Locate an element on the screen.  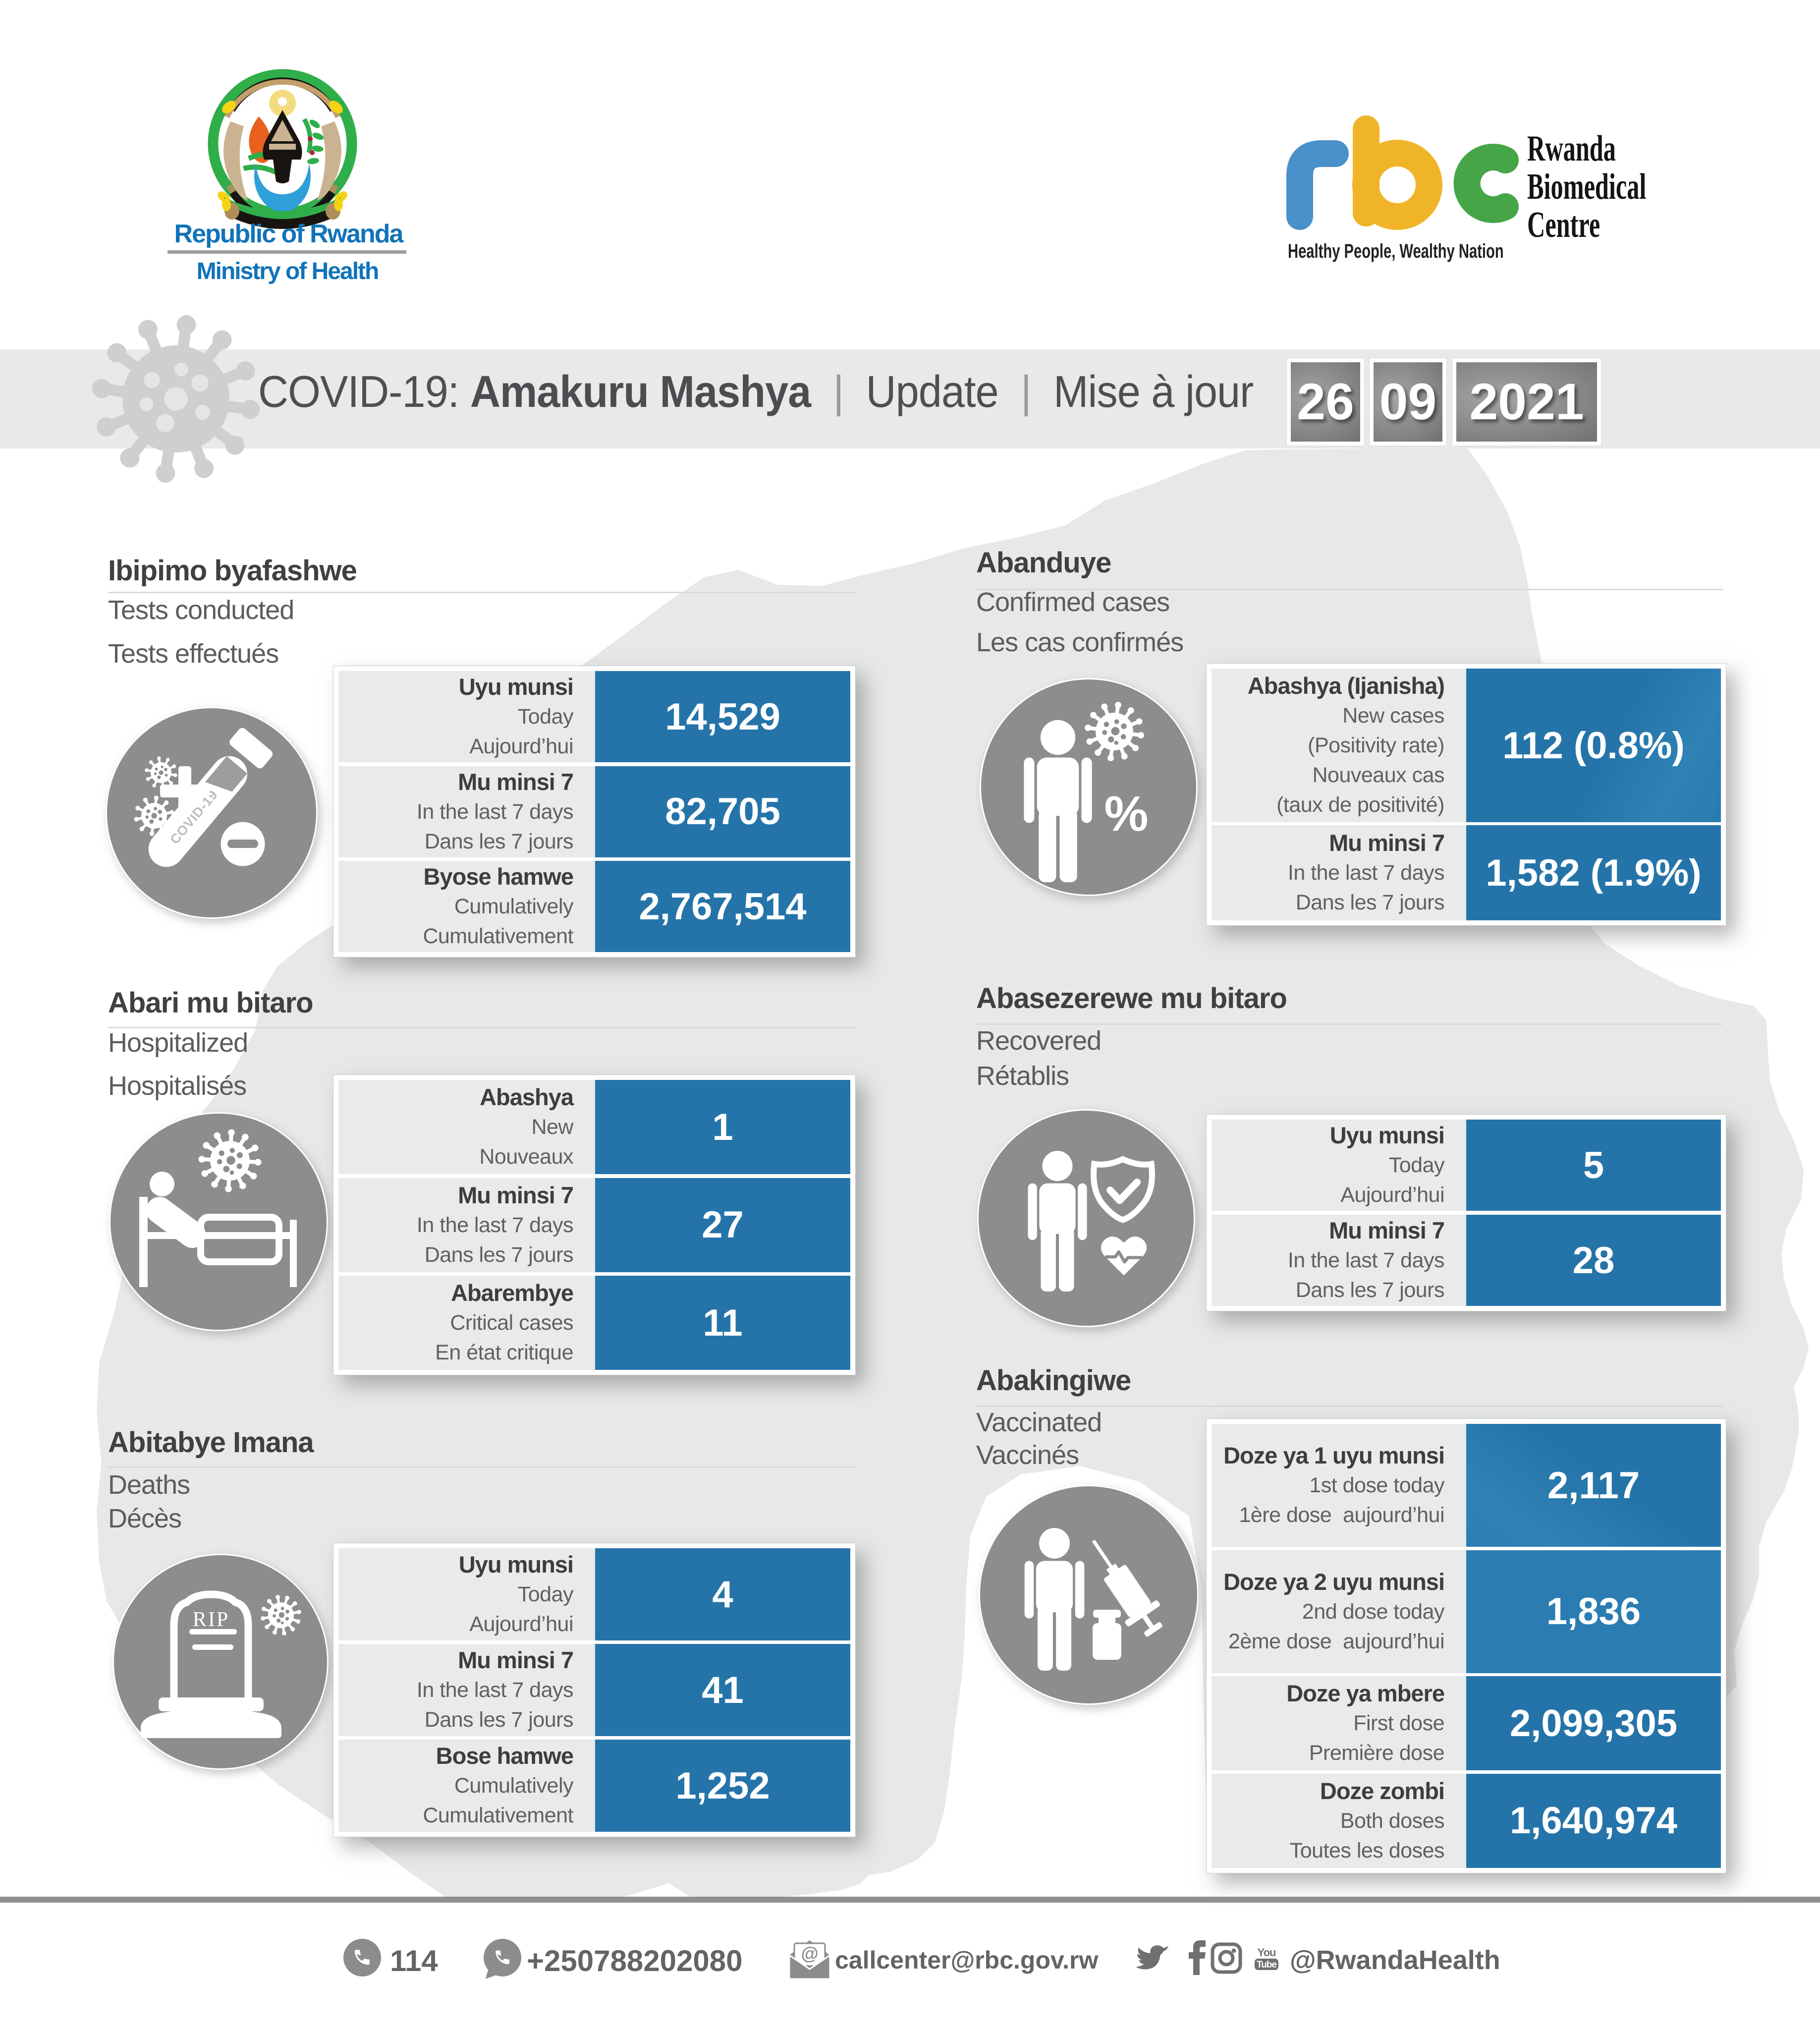
svg-text: Biomedical is located at coordinates (1586, 187).